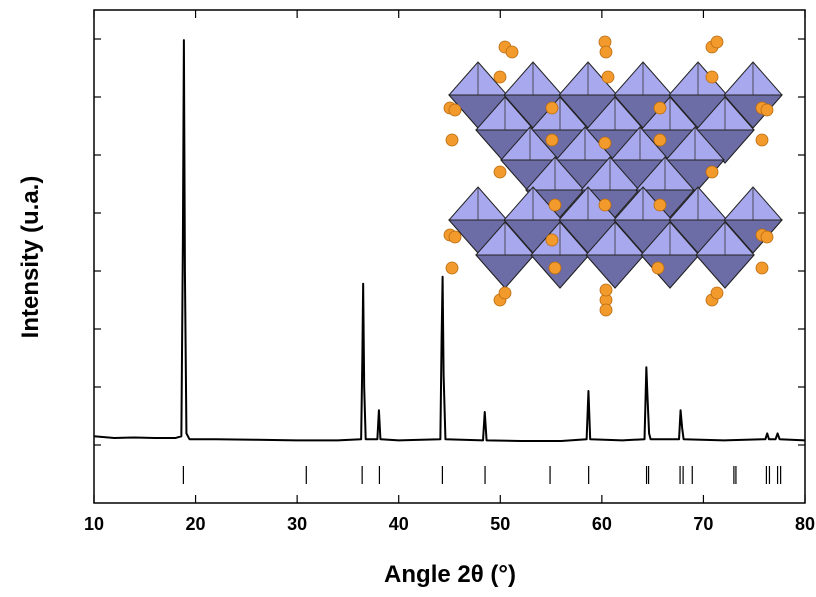 The image size is (816, 597). I want to click on x-tick-label: 40, so click(399, 524).